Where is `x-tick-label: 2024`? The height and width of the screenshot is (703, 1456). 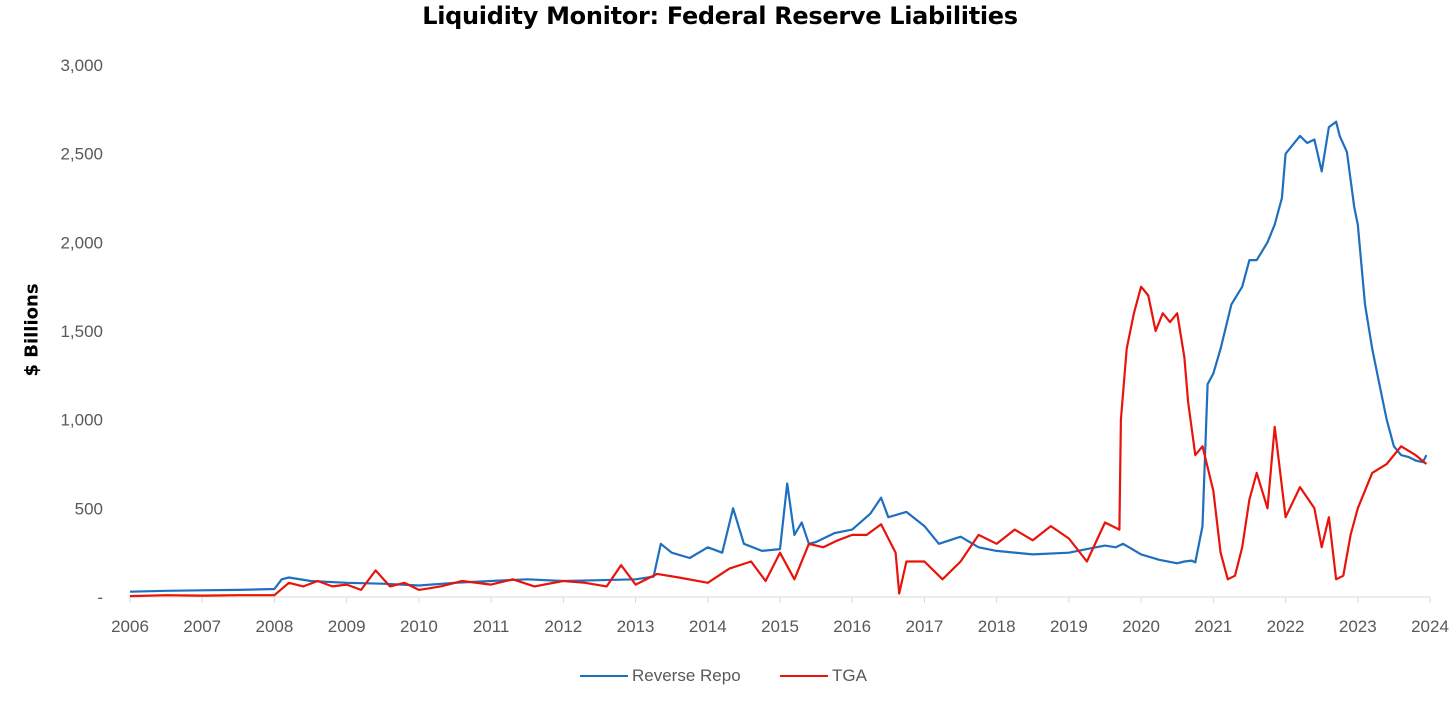
x-tick-label: 2024 is located at coordinates (1430, 626).